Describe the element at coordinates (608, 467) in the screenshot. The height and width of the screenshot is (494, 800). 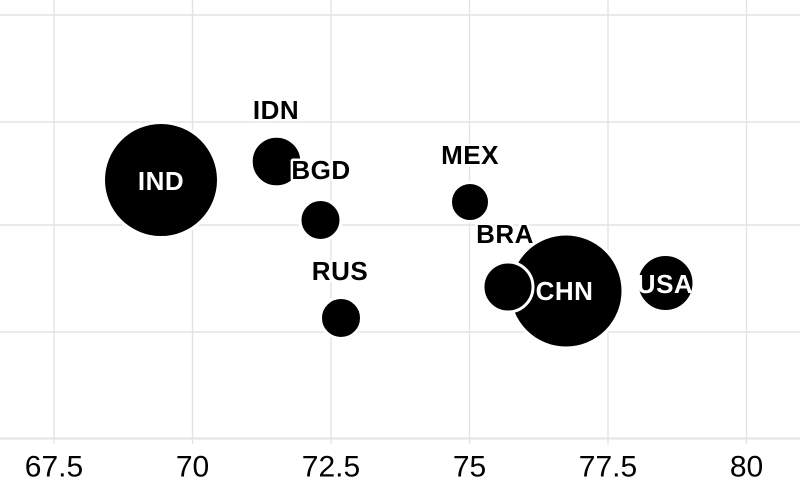
I see `x-tick-label-77.5: 77.5` at that location.